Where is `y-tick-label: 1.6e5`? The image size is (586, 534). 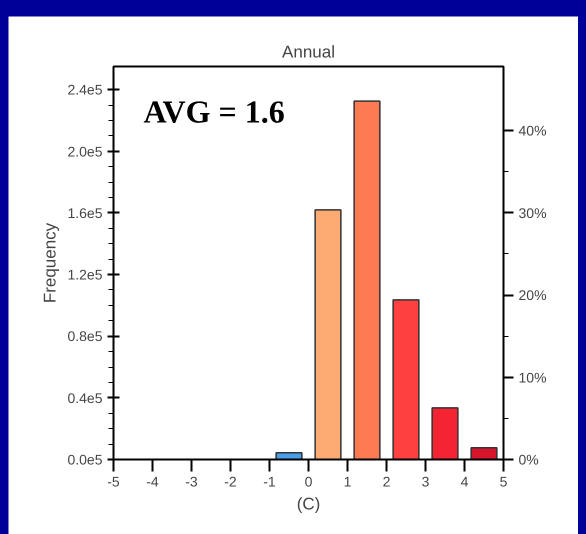 y-tick-label: 1.6e5 is located at coordinates (85, 212).